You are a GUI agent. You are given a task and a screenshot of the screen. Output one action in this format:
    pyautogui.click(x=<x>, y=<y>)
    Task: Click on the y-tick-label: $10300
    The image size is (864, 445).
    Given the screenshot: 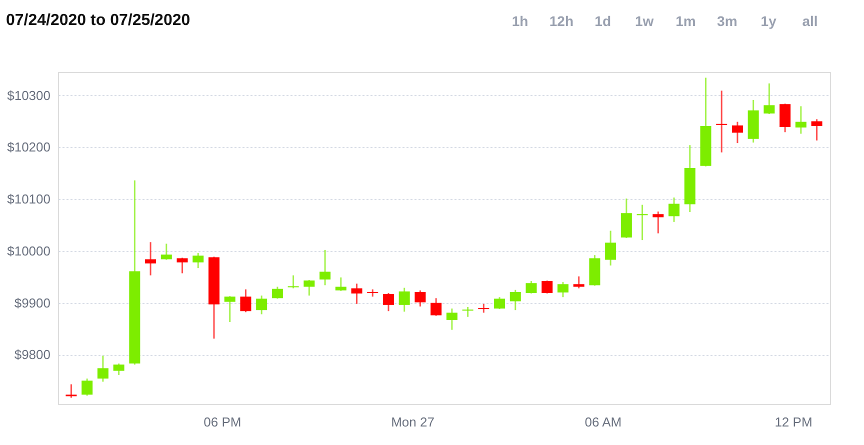 What is the action you would take?
    pyautogui.click(x=28, y=95)
    